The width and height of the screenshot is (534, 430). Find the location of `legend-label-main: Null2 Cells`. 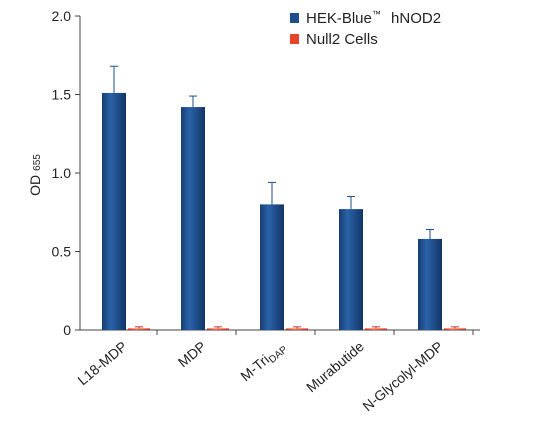

legend-label-main: Null2 Cells is located at coordinates (342, 39).